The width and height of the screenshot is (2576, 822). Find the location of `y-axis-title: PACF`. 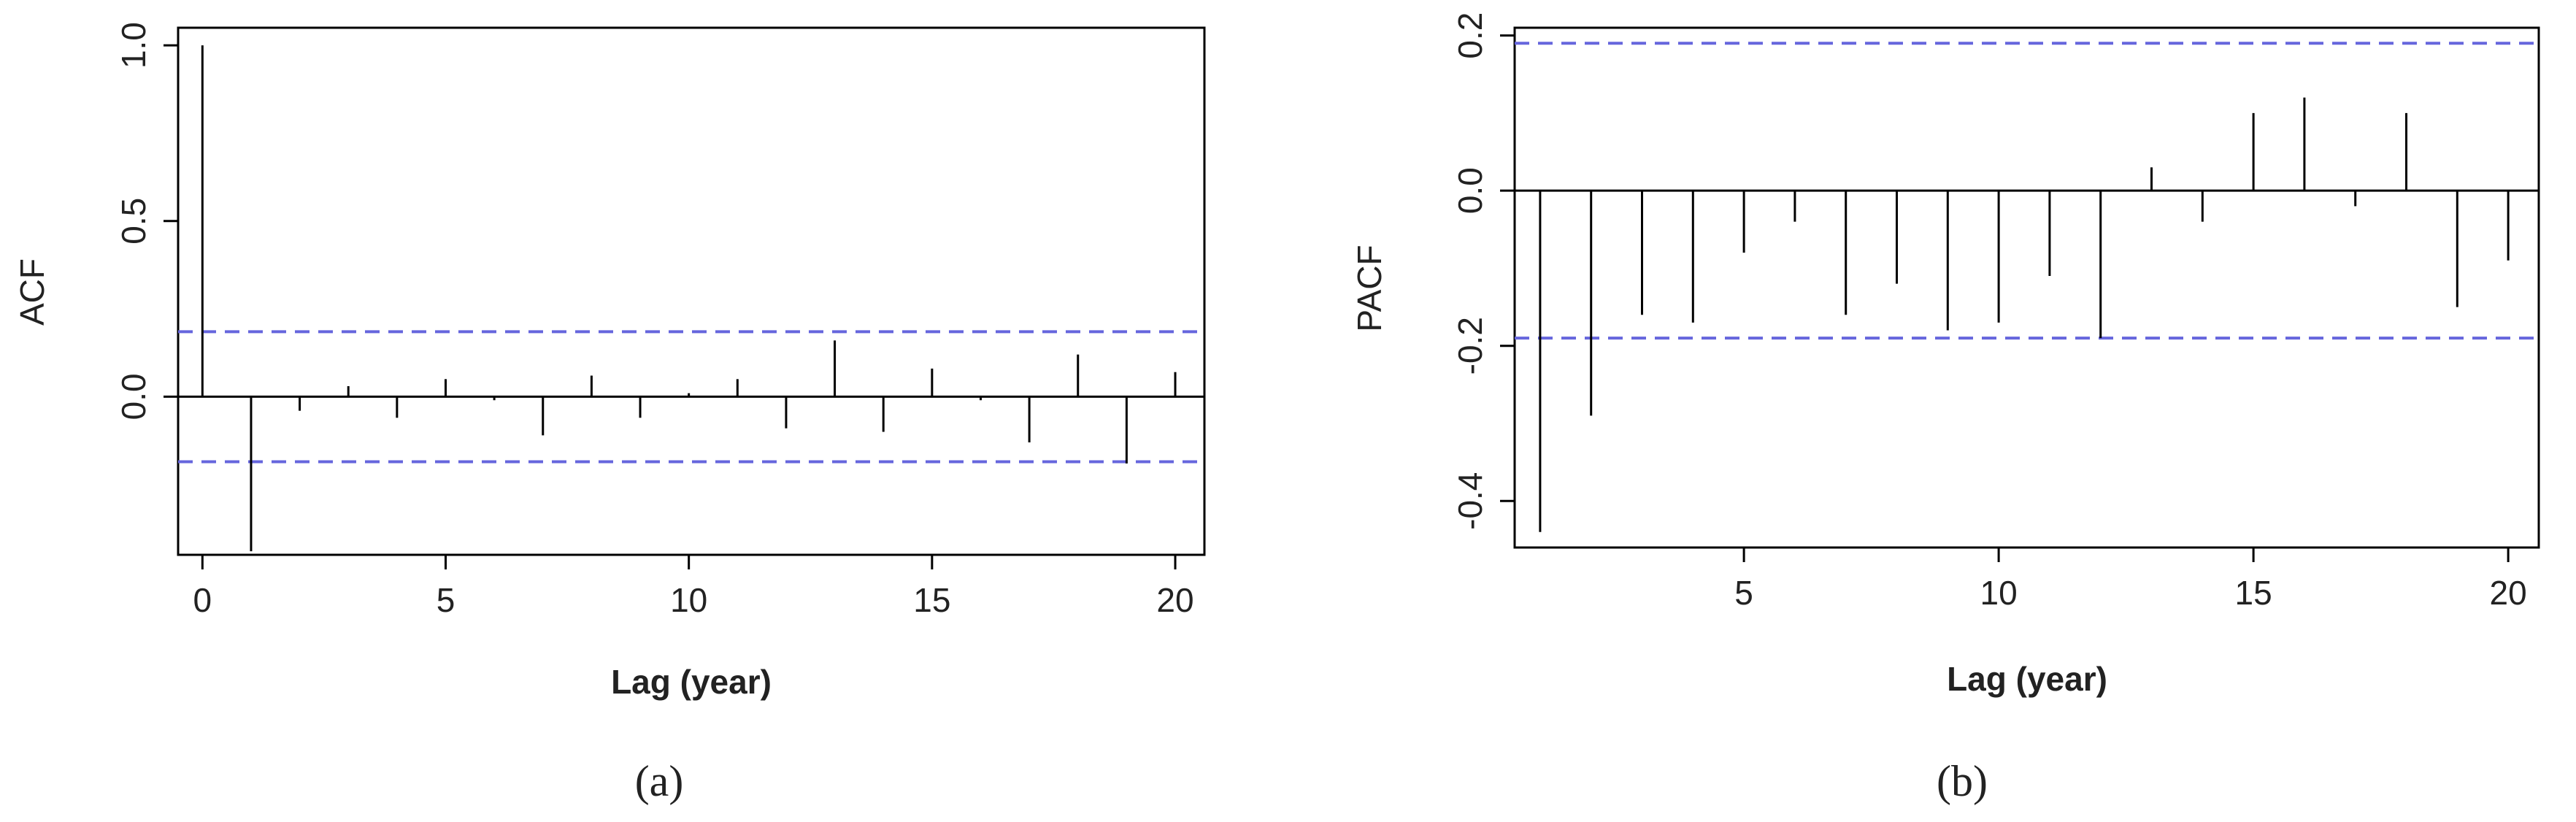

y-axis-title: PACF is located at coordinates (1369, 288).